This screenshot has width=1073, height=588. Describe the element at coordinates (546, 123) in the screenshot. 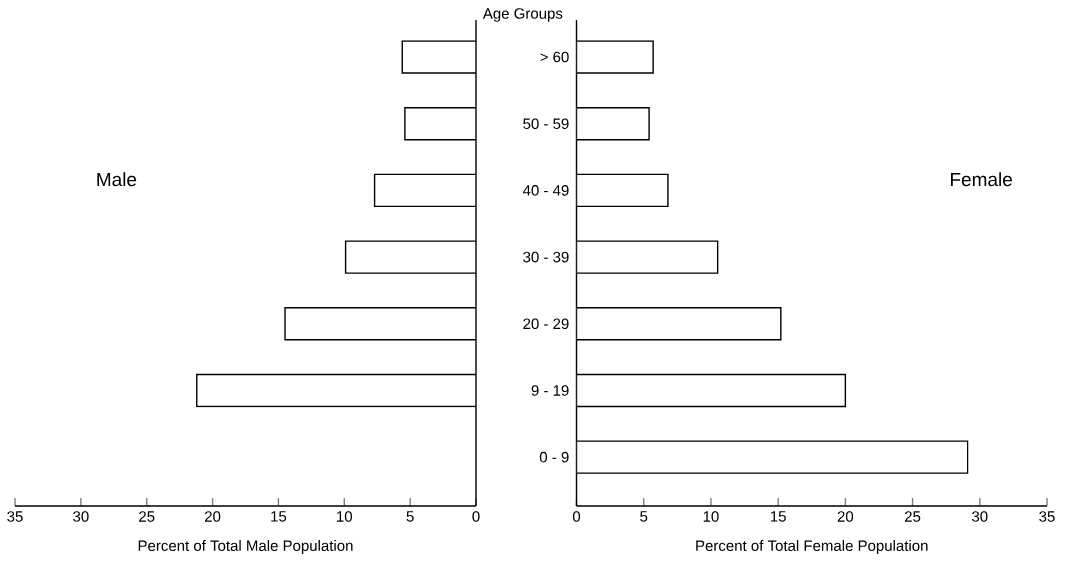

I see `y-tick-label: 50 - 59` at that location.